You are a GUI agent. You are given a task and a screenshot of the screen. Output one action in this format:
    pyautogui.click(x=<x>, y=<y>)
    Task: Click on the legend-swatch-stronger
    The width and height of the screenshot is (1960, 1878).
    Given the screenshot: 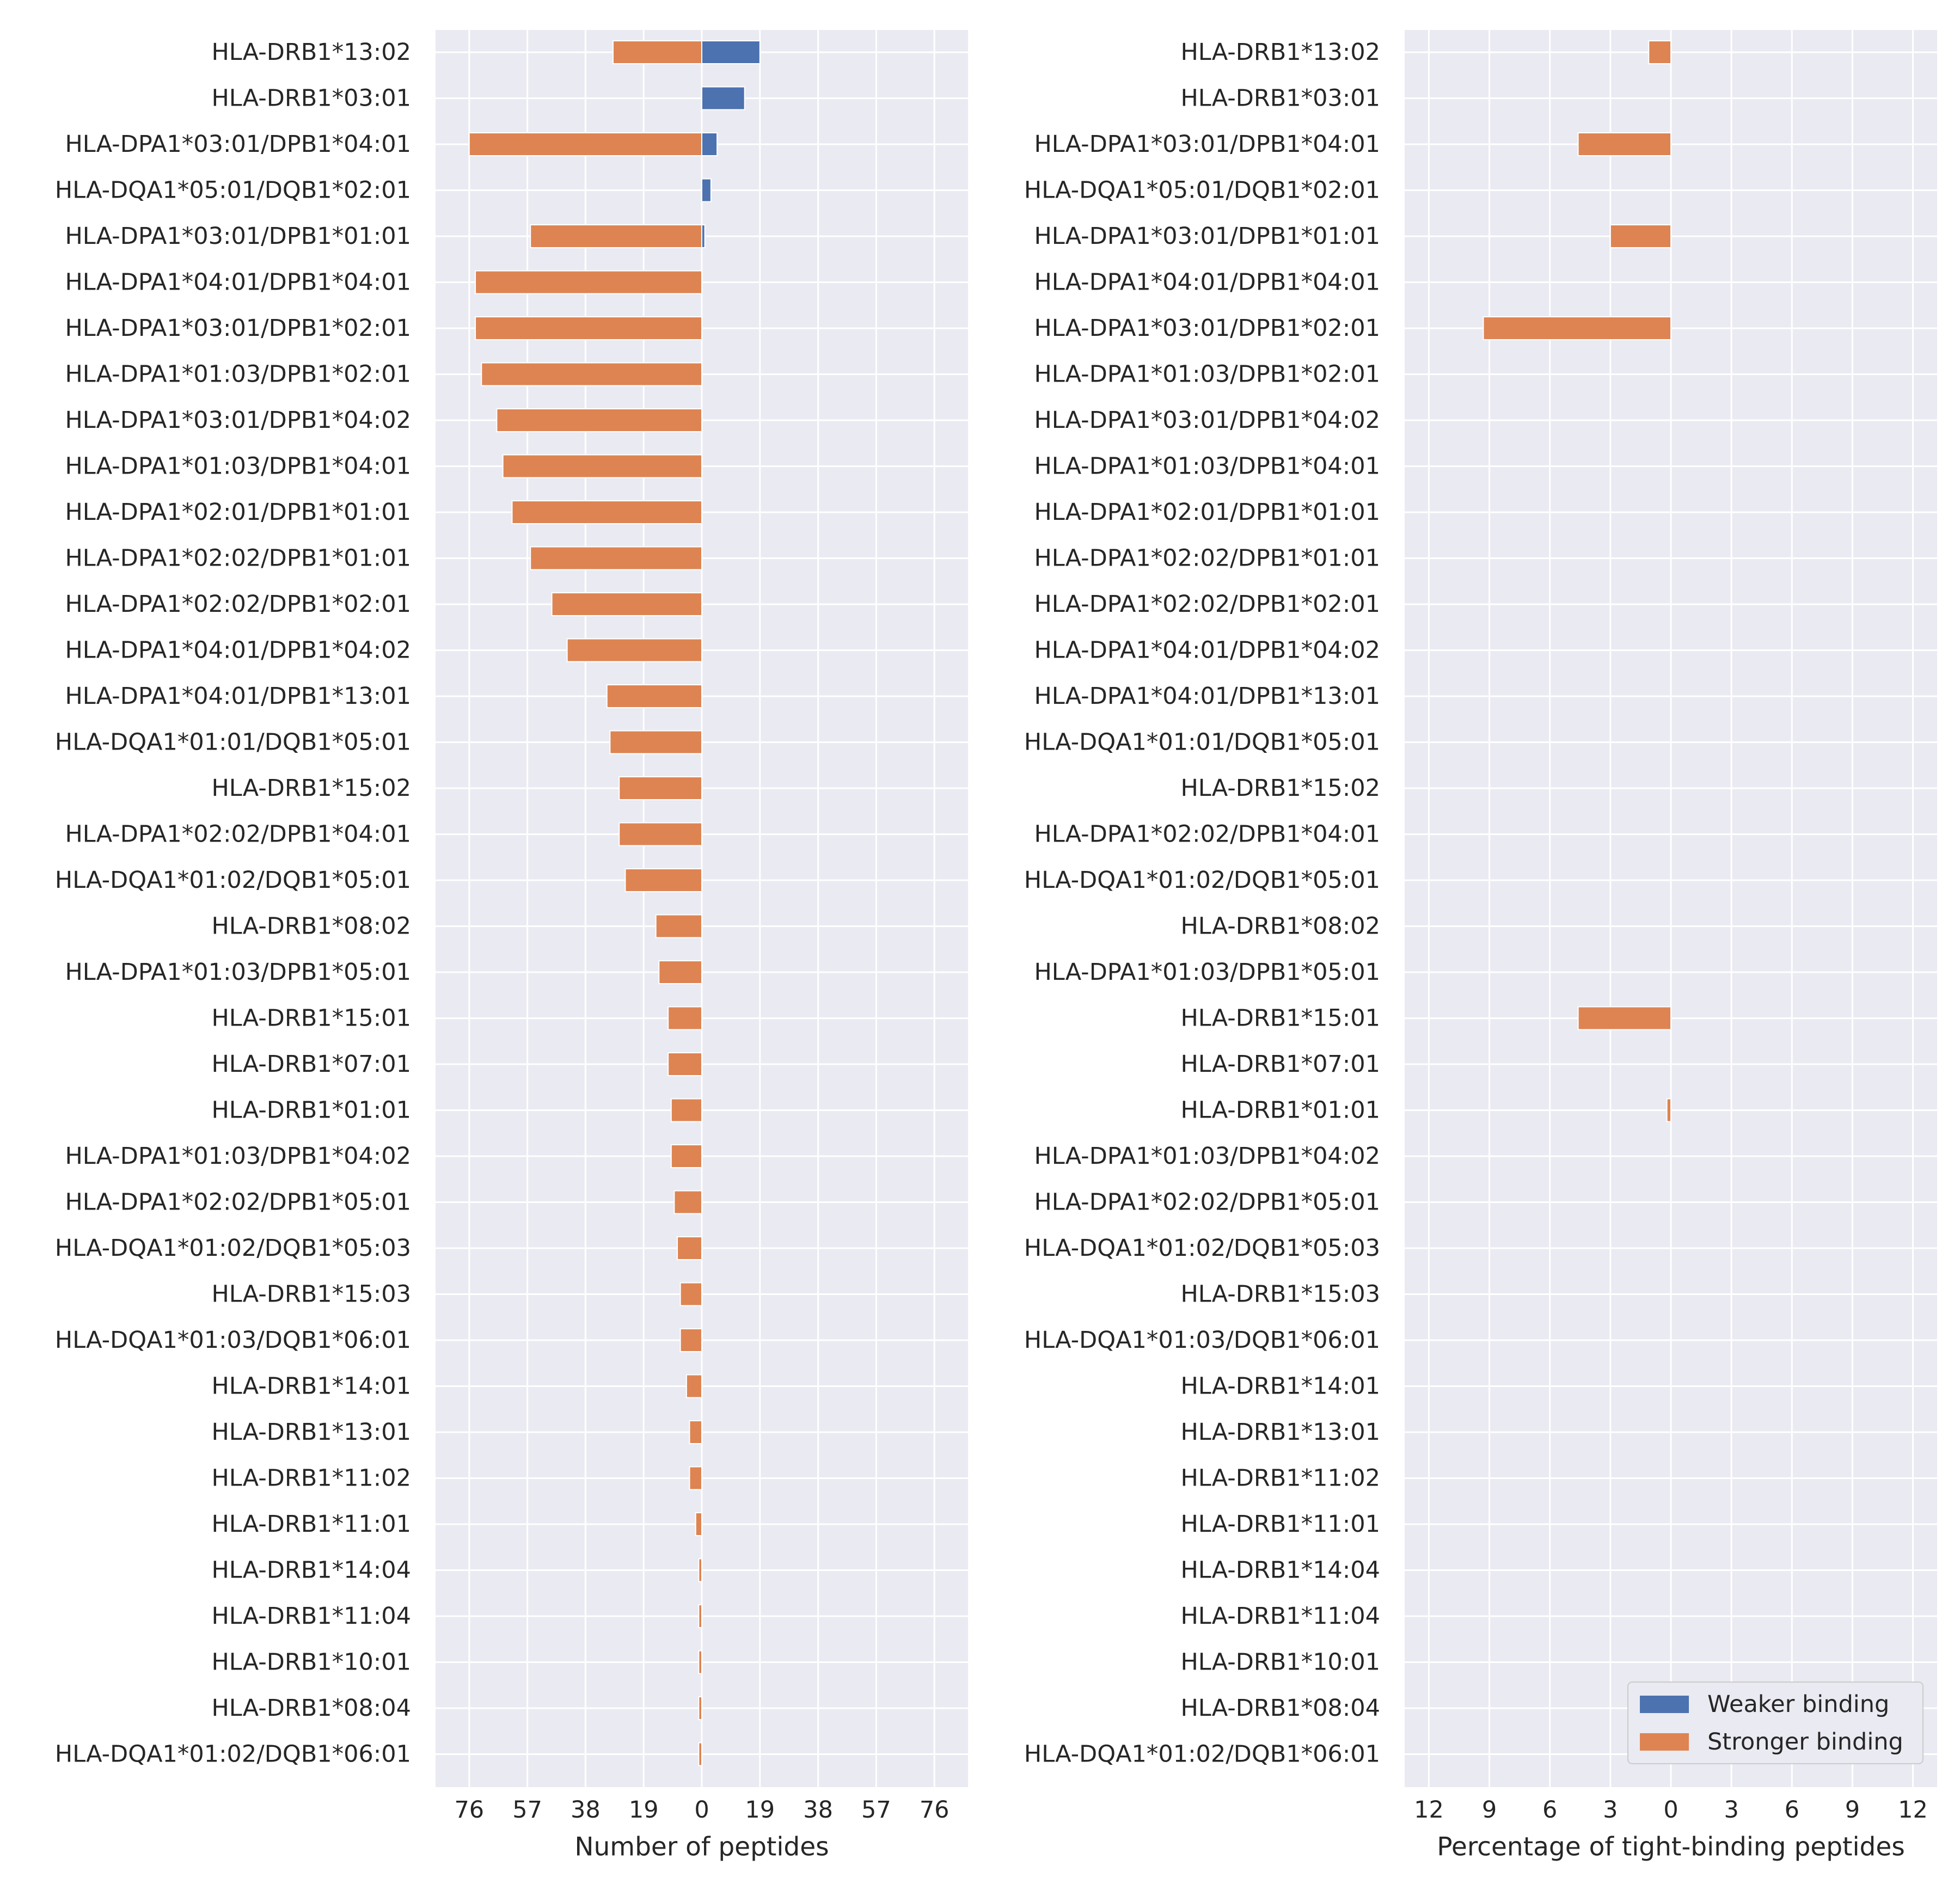 What is the action you would take?
    pyautogui.click(x=1664, y=1742)
    